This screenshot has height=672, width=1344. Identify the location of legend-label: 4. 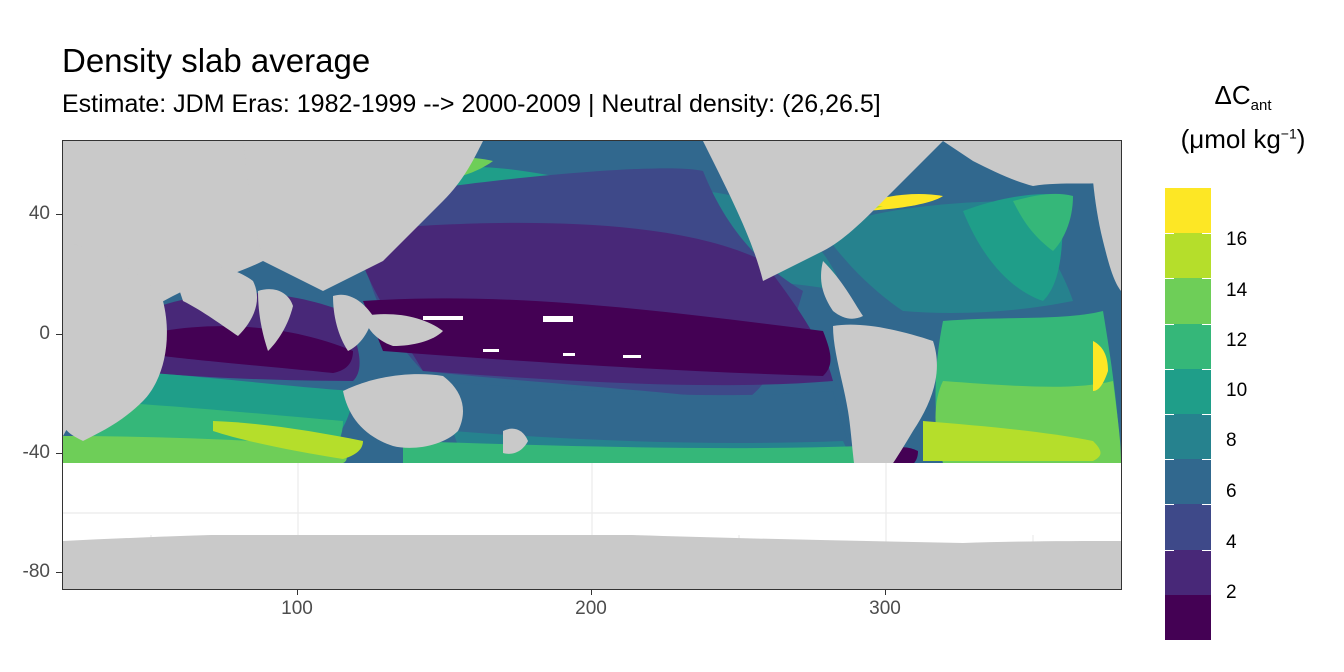
(1231, 542).